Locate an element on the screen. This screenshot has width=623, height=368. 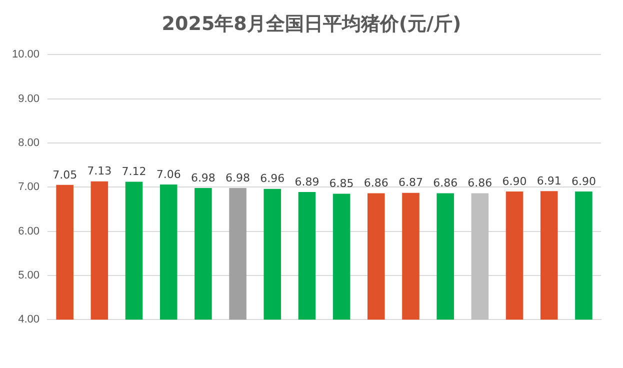
y-tick-label: 9.00 is located at coordinates (29, 98).